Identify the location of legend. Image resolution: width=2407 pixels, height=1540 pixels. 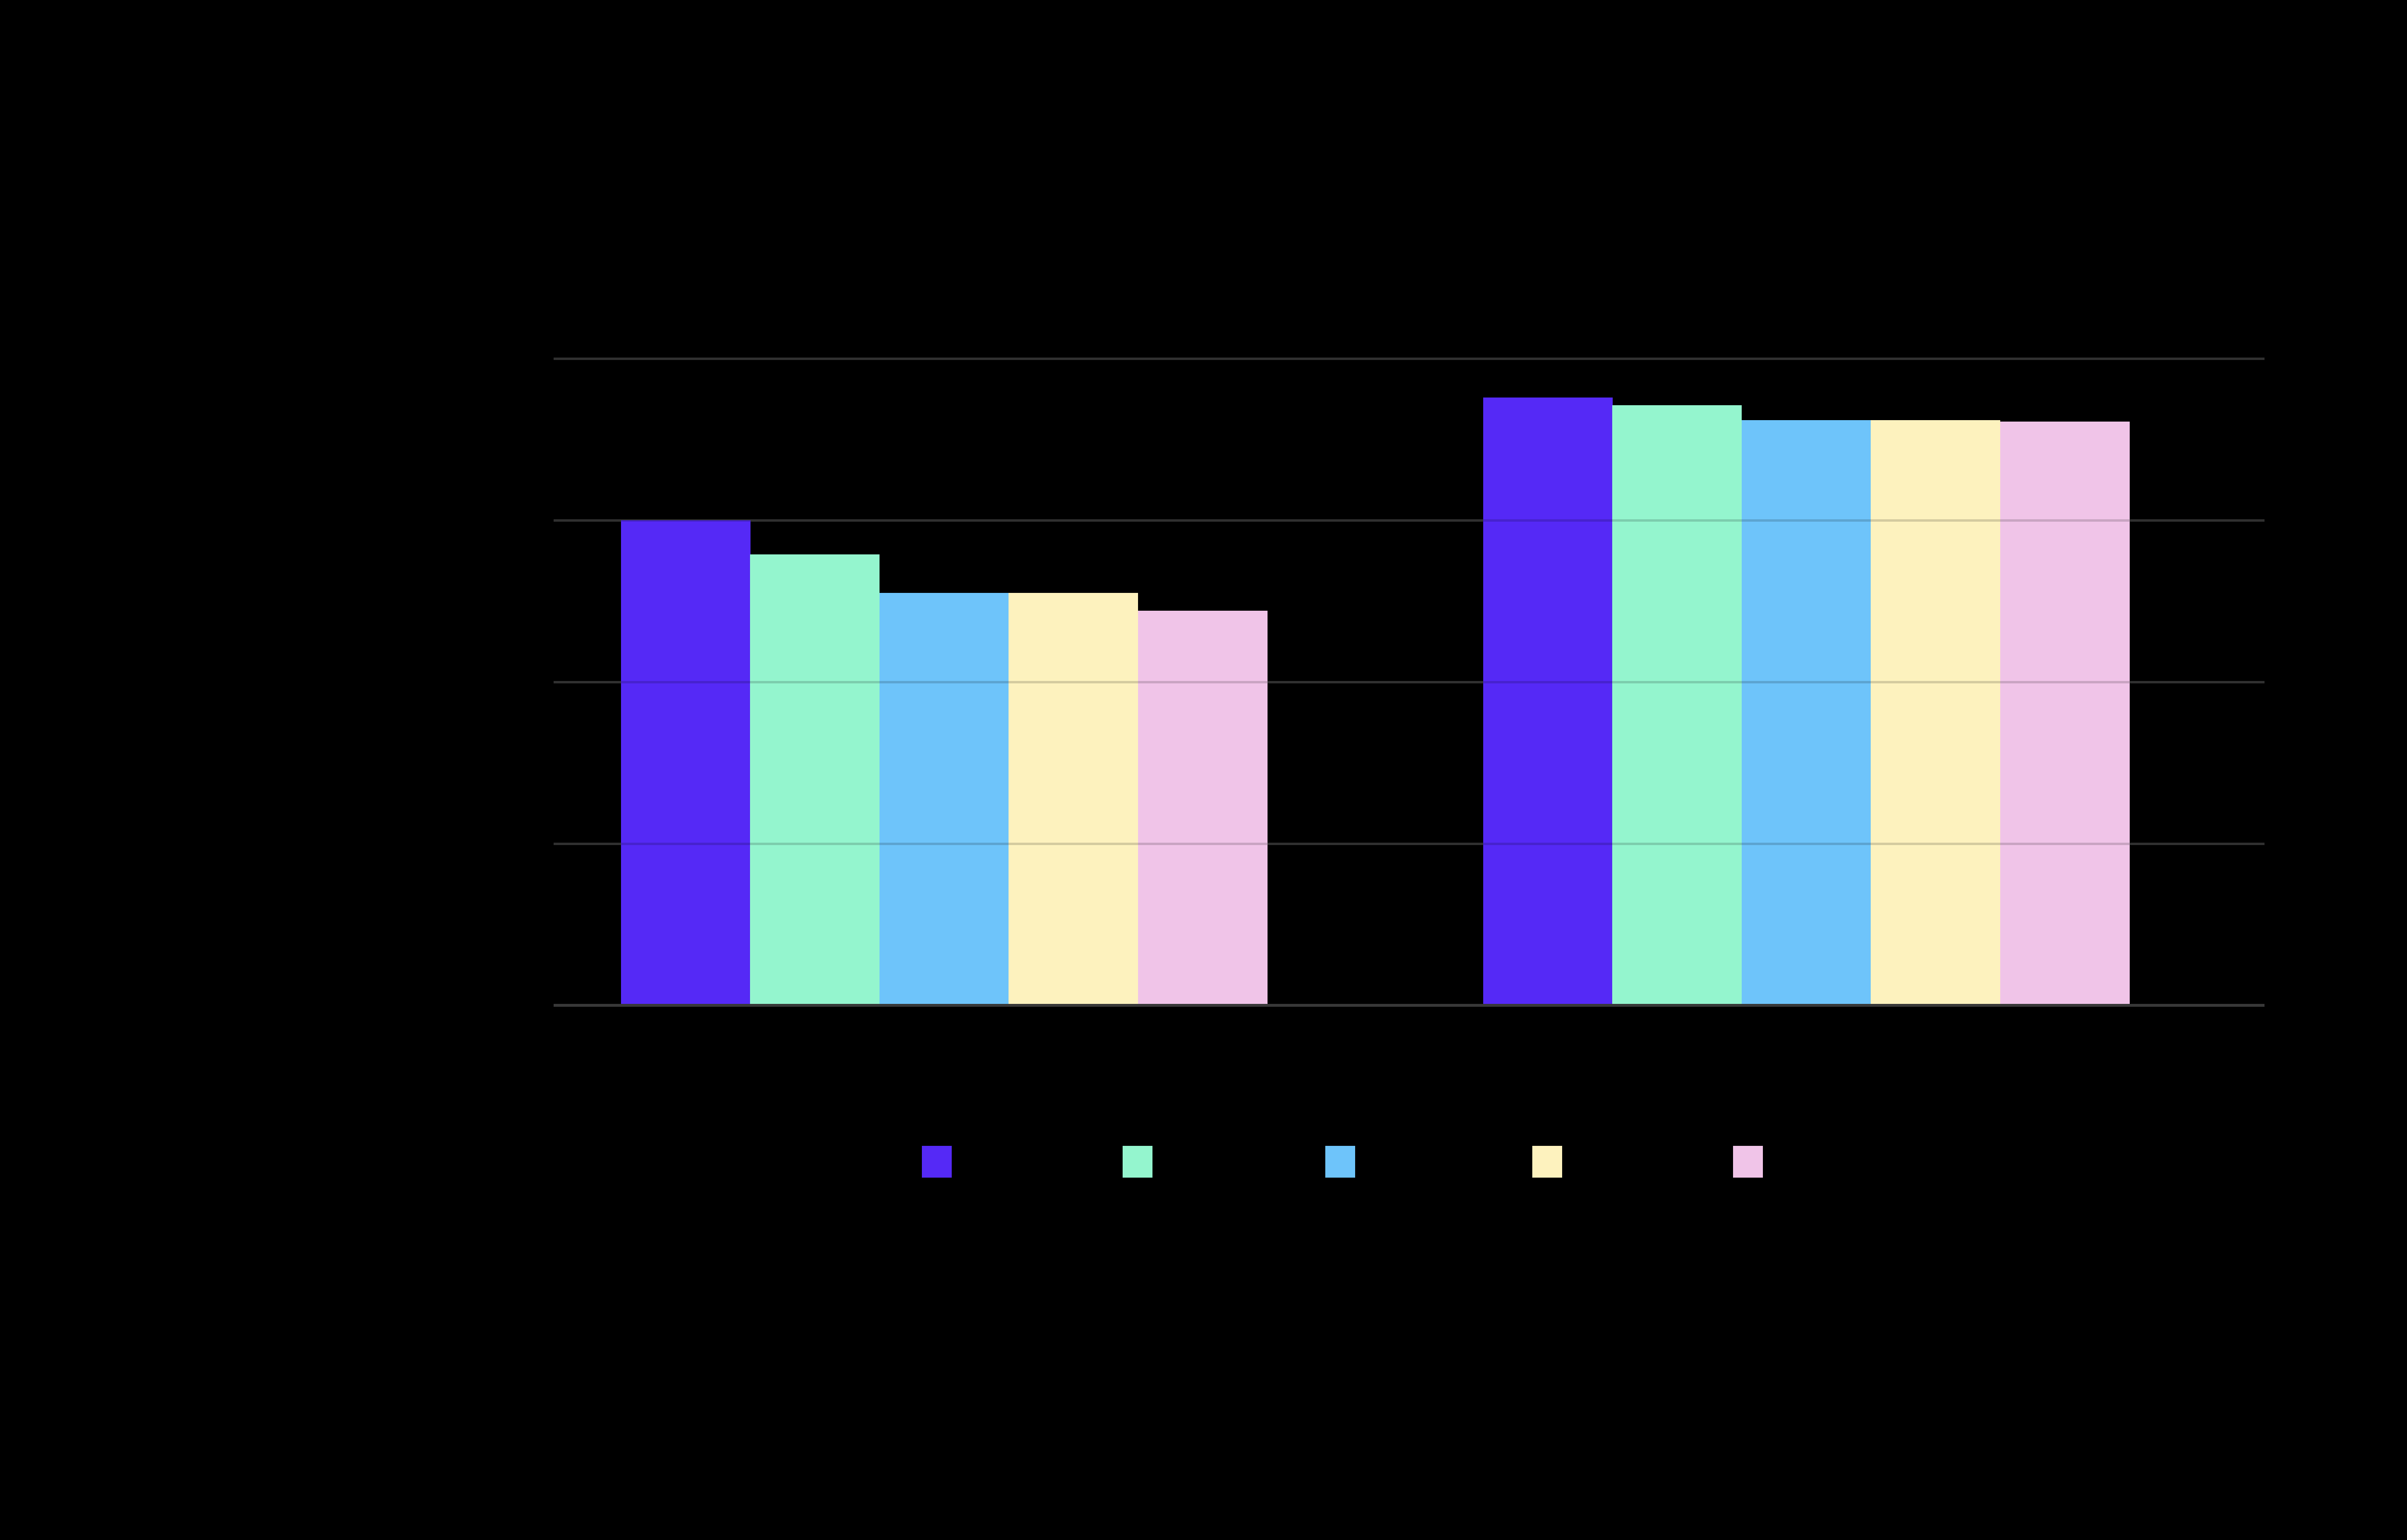
(1203, 1162).